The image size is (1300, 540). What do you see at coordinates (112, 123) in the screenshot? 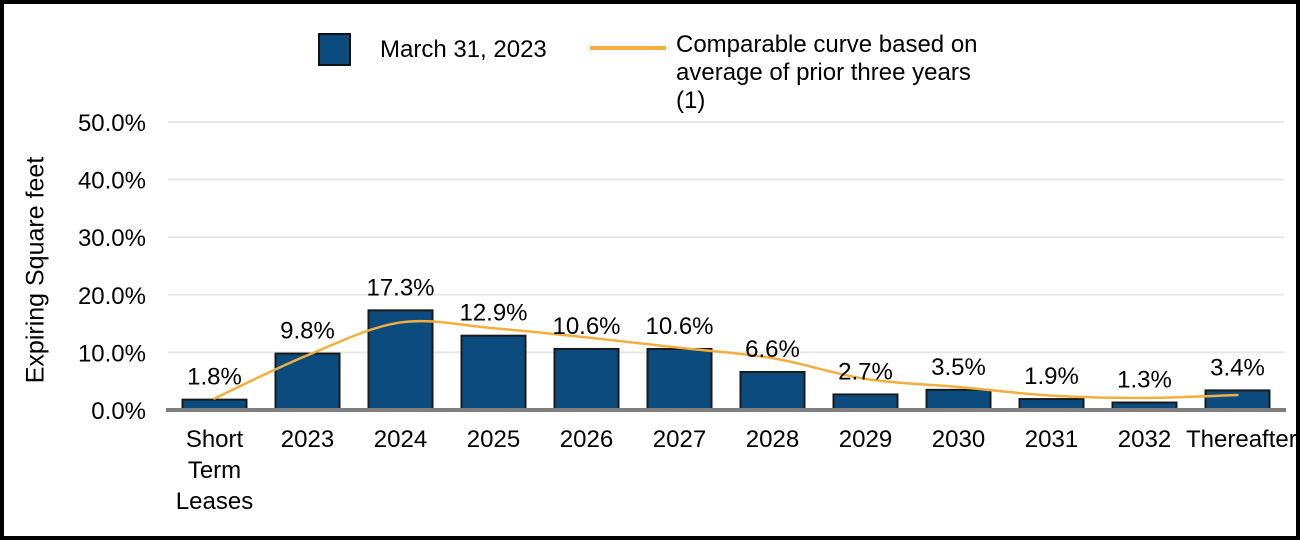
I see `y-tick-label: 50.0%` at bounding box center [112, 123].